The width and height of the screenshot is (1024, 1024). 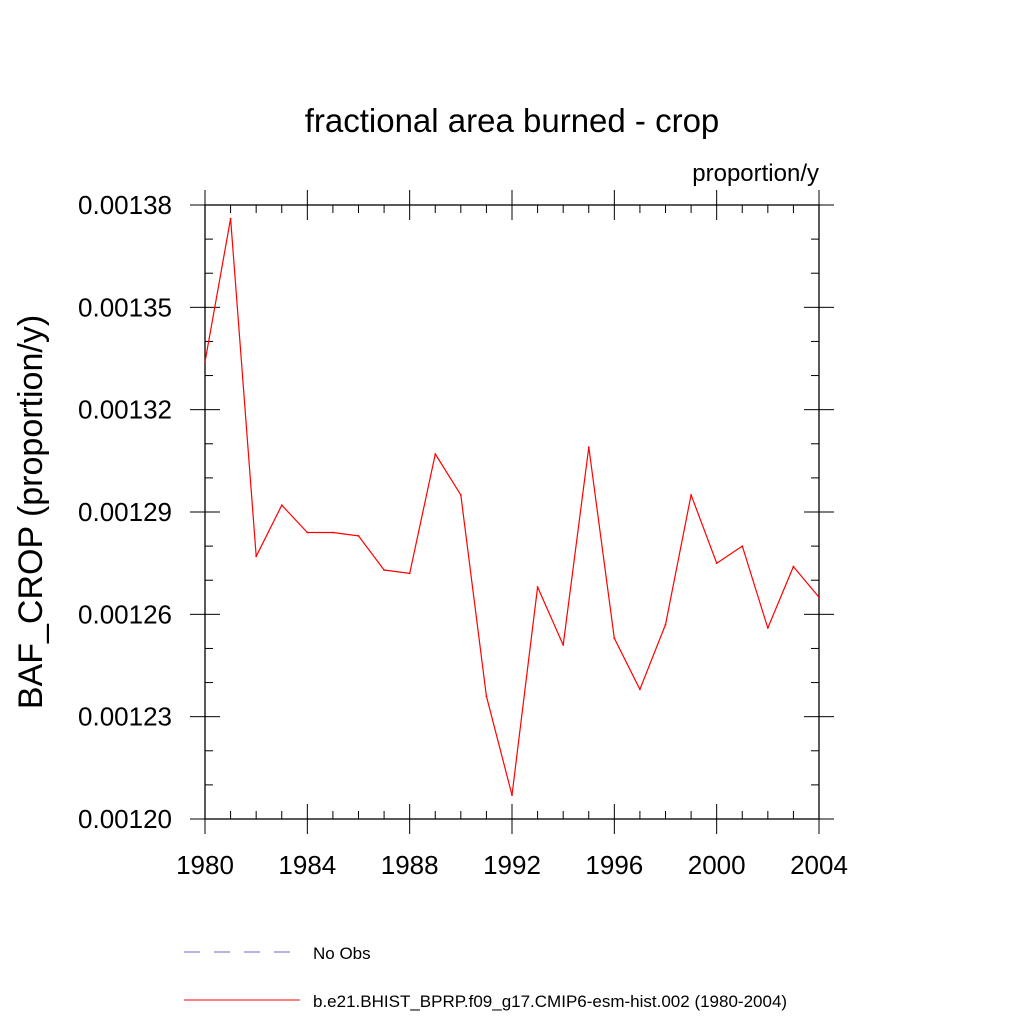 I want to click on x-tick-label: 1984, so click(x=307, y=865).